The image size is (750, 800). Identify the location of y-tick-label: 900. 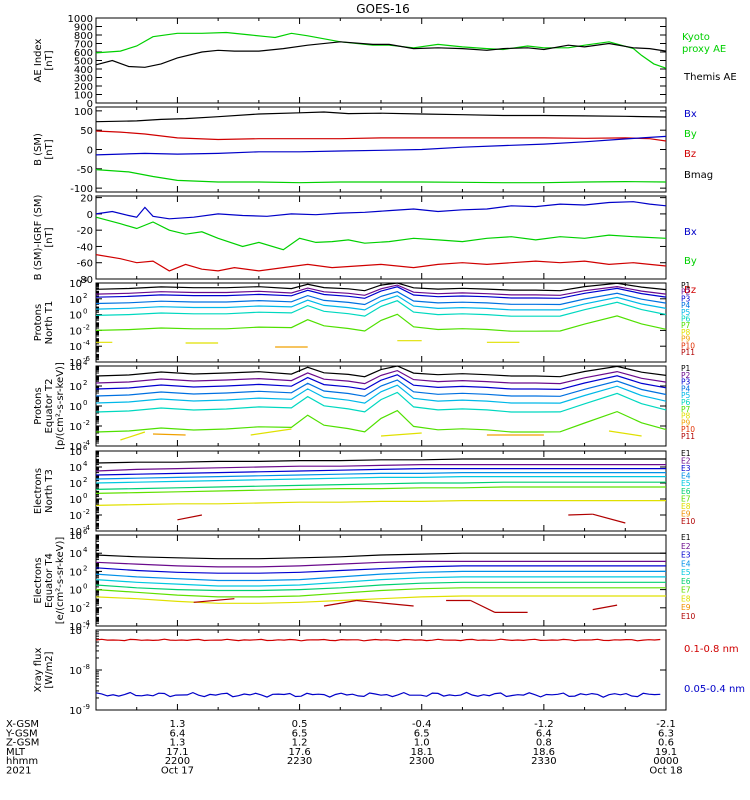
(83, 28).